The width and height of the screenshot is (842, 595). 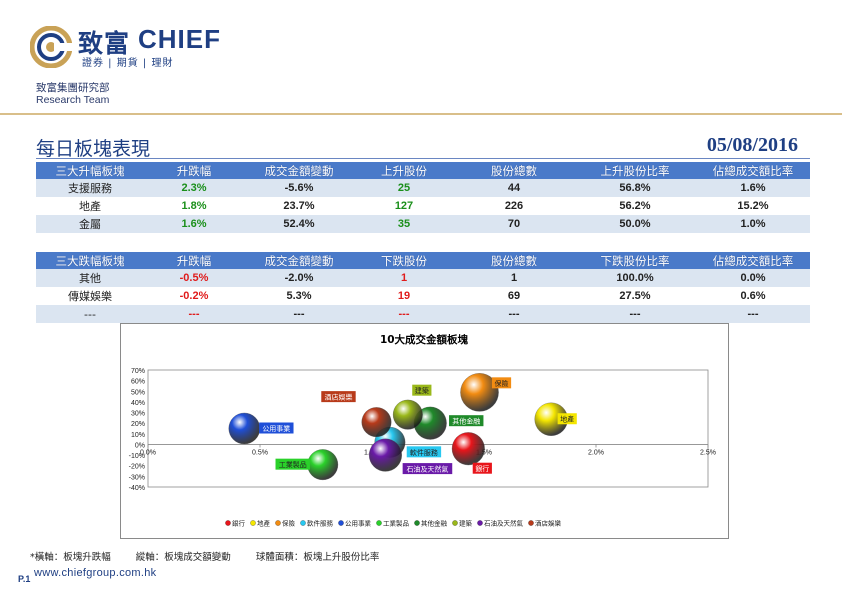 What do you see at coordinates (514, 296) in the screenshot?
I see `total-stocks: 69` at bounding box center [514, 296].